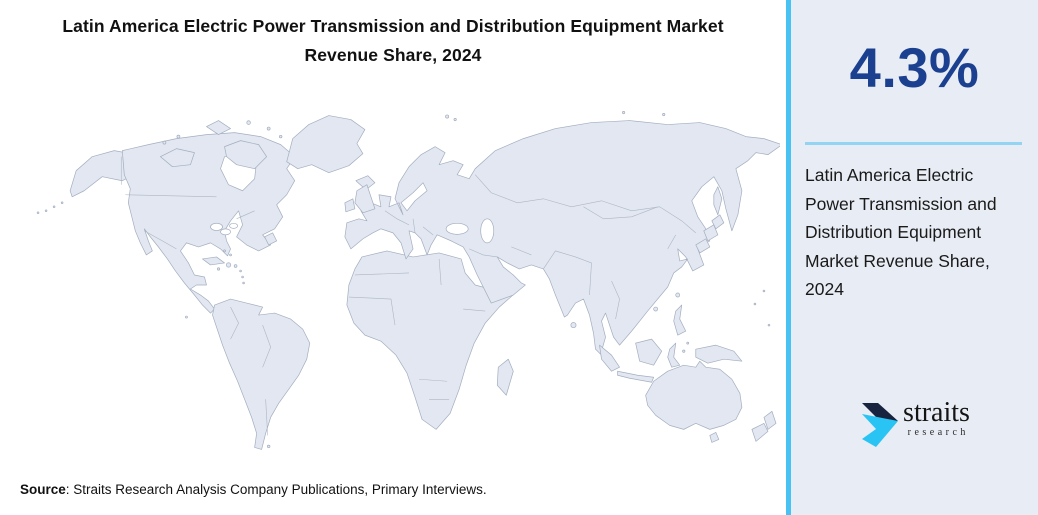 The height and width of the screenshot is (515, 1038). I want to click on logo-tagline: research, so click(938, 432).